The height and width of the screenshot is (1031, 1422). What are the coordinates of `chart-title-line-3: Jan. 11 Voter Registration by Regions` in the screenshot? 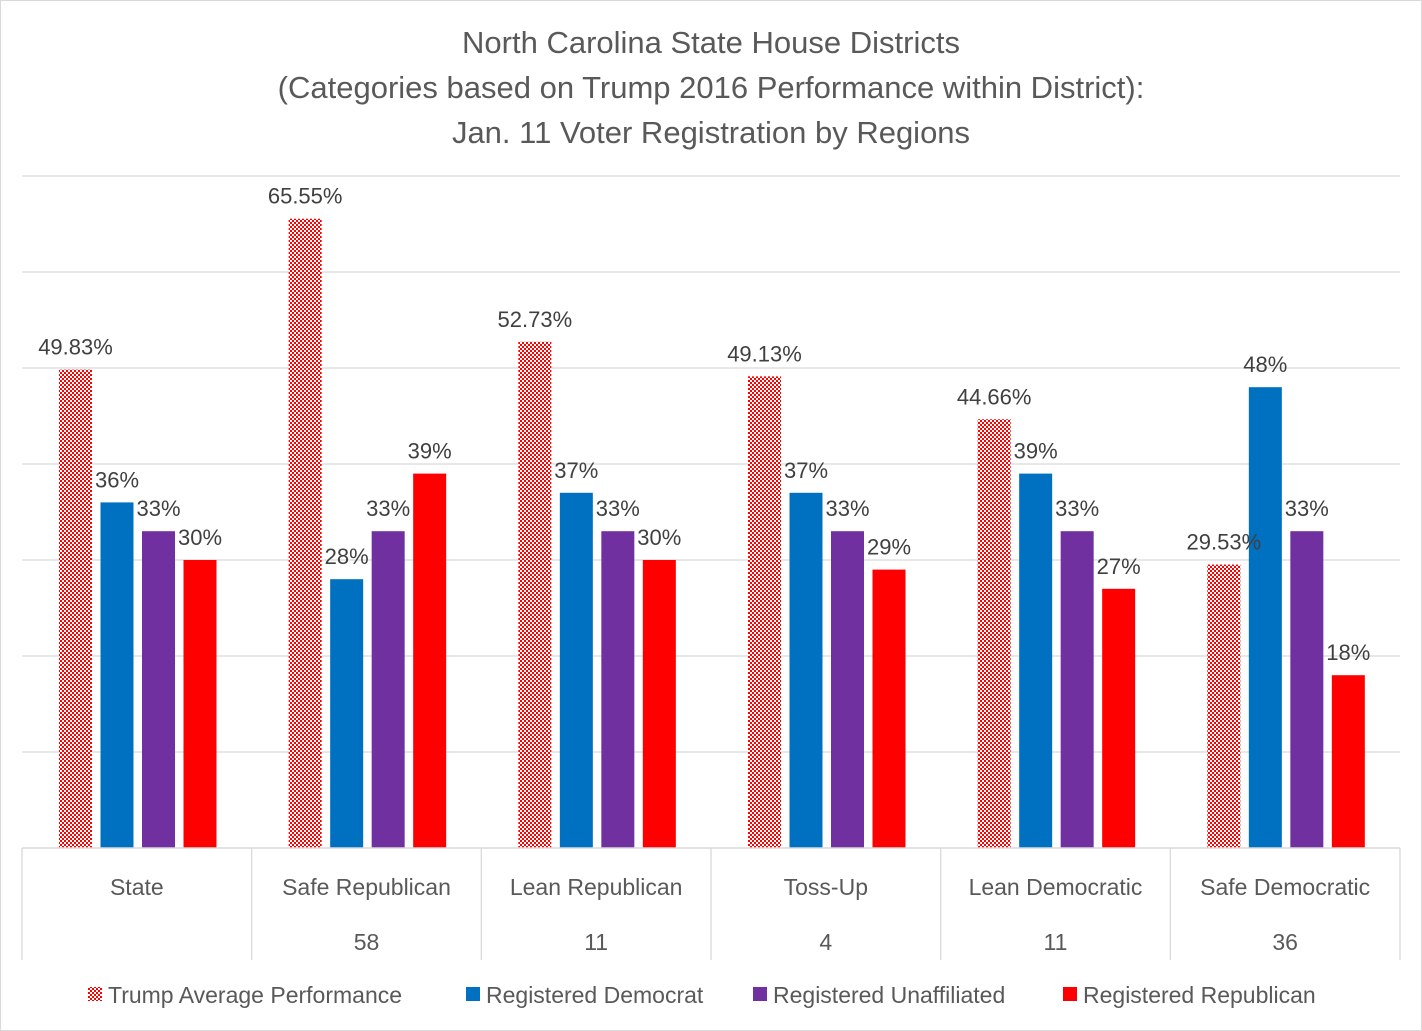 It's located at (711, 132).